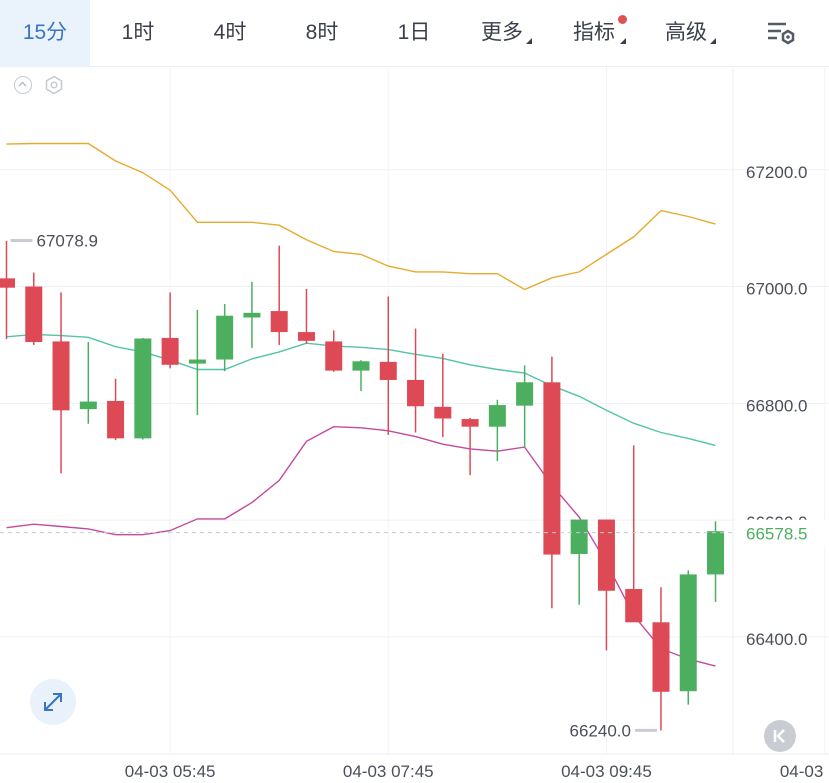 This screenshot has height=783, width=829. Describe the element at coordinates (138, 32) in the screenshot. I see `tab-1hour: 1时` at that location.